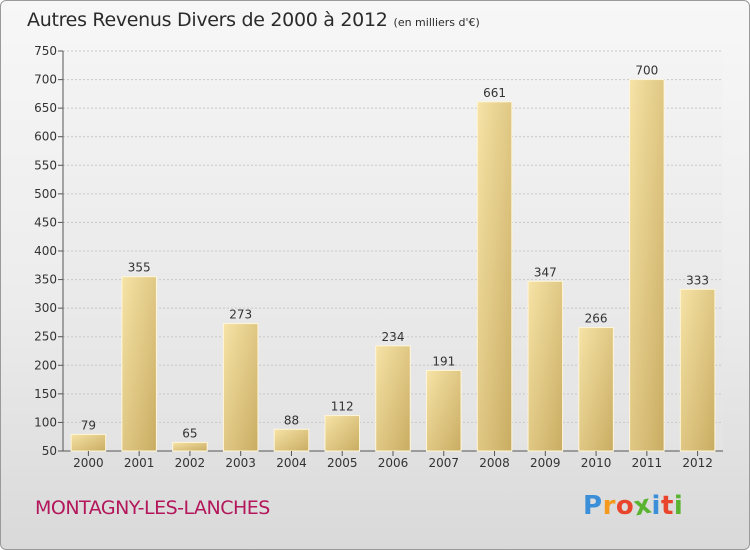 The height and width of the screenshot is (550, 750). I want to click on y-tick-label: 400, so click(45, 251).